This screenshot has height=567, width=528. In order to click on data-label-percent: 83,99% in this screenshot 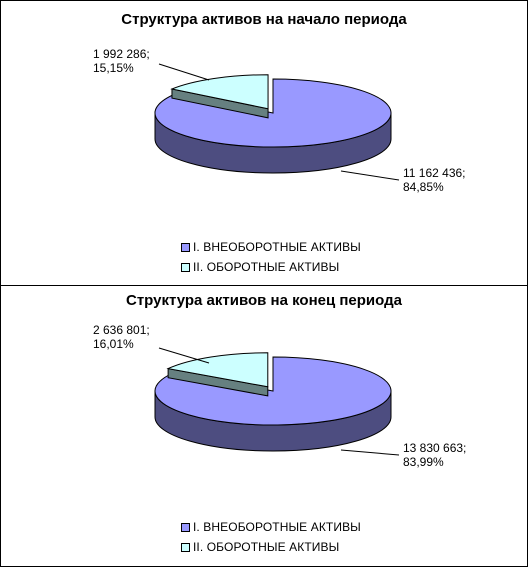, I will do `click(423, 462)`.